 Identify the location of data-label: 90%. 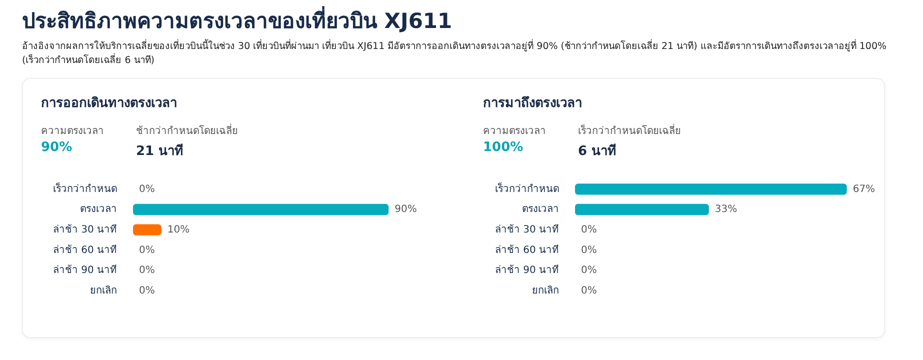
(405, 210).